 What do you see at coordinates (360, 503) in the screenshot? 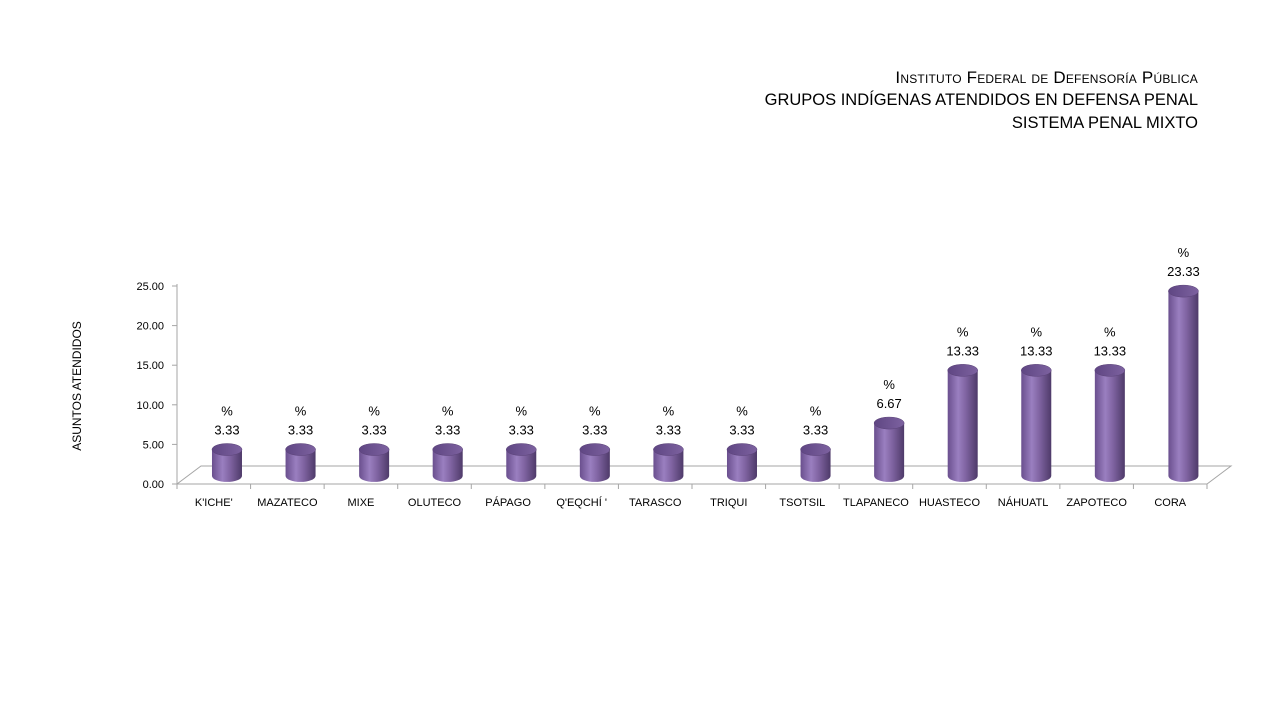
I see `x-tick-label: MIXE` at bounding box center [360, 503].